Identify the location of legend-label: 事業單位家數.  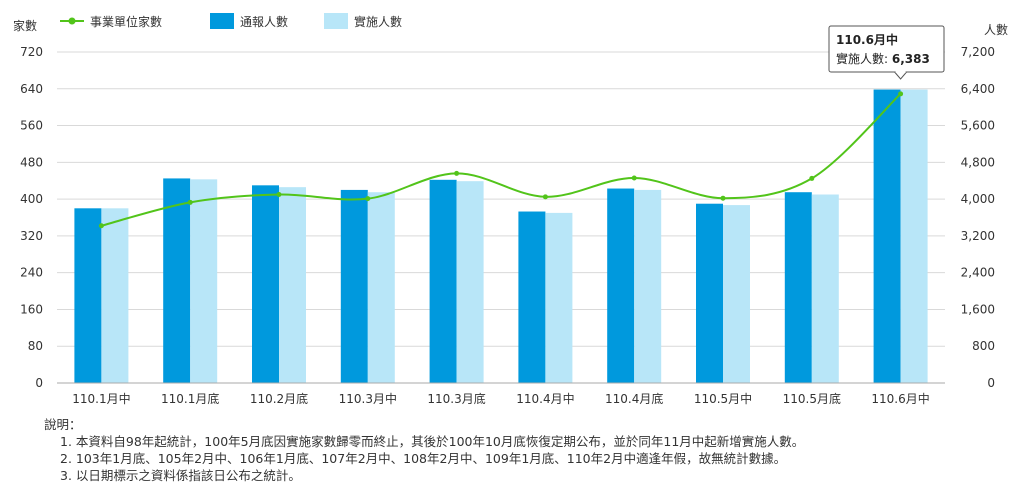
(126, 21).